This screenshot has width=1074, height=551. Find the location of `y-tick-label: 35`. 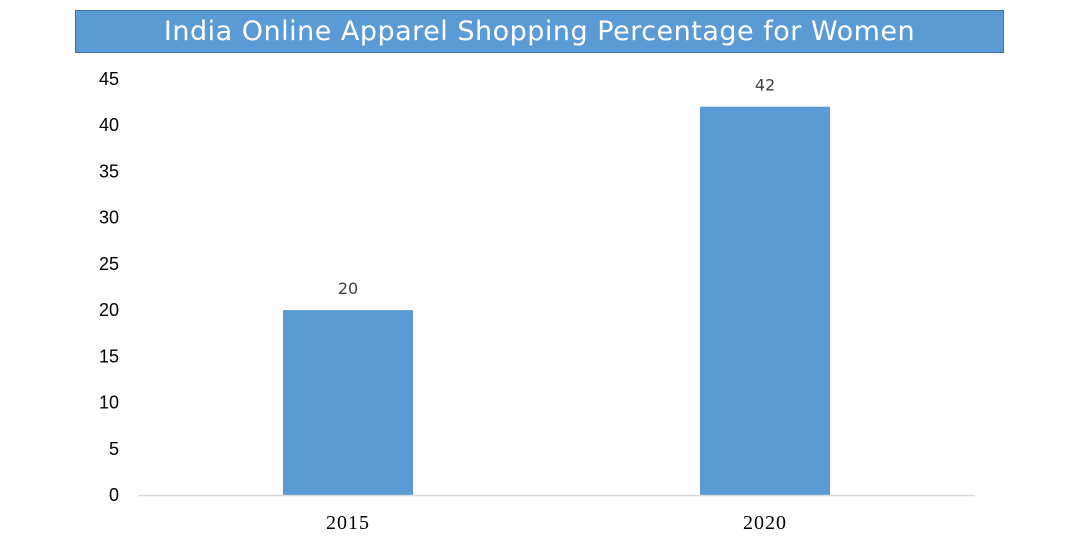

y-tick-label: 35 is located at coordinates (109, 171).